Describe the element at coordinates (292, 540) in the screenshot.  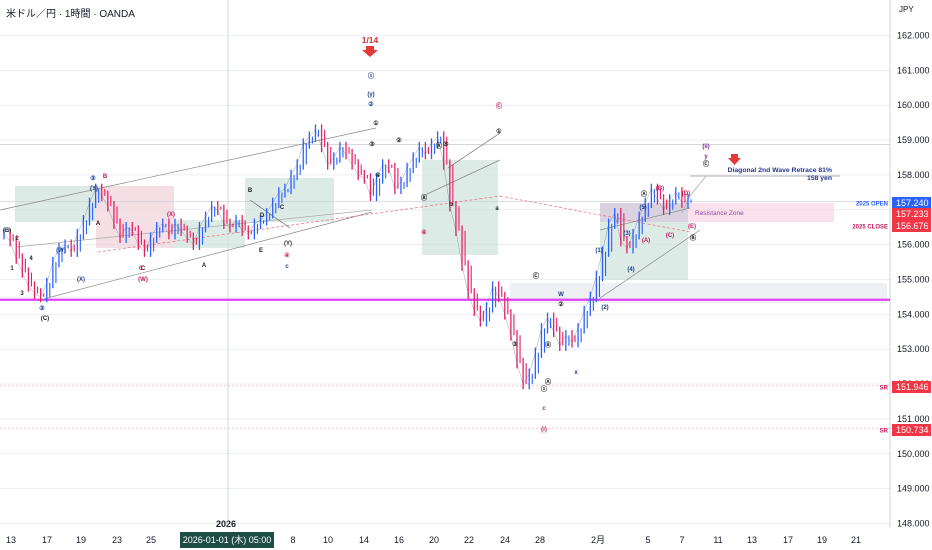
I see `x-tick-label: 8` at that location.